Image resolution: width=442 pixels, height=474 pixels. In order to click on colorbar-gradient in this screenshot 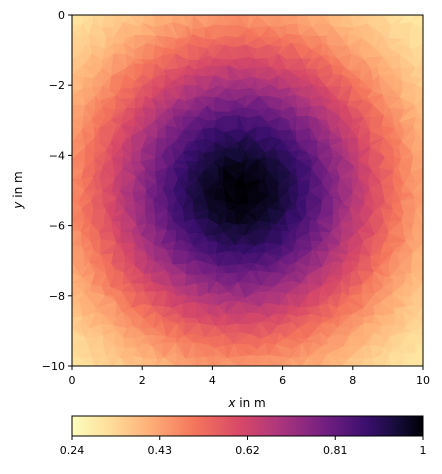, I will do `click(247, 426)`.